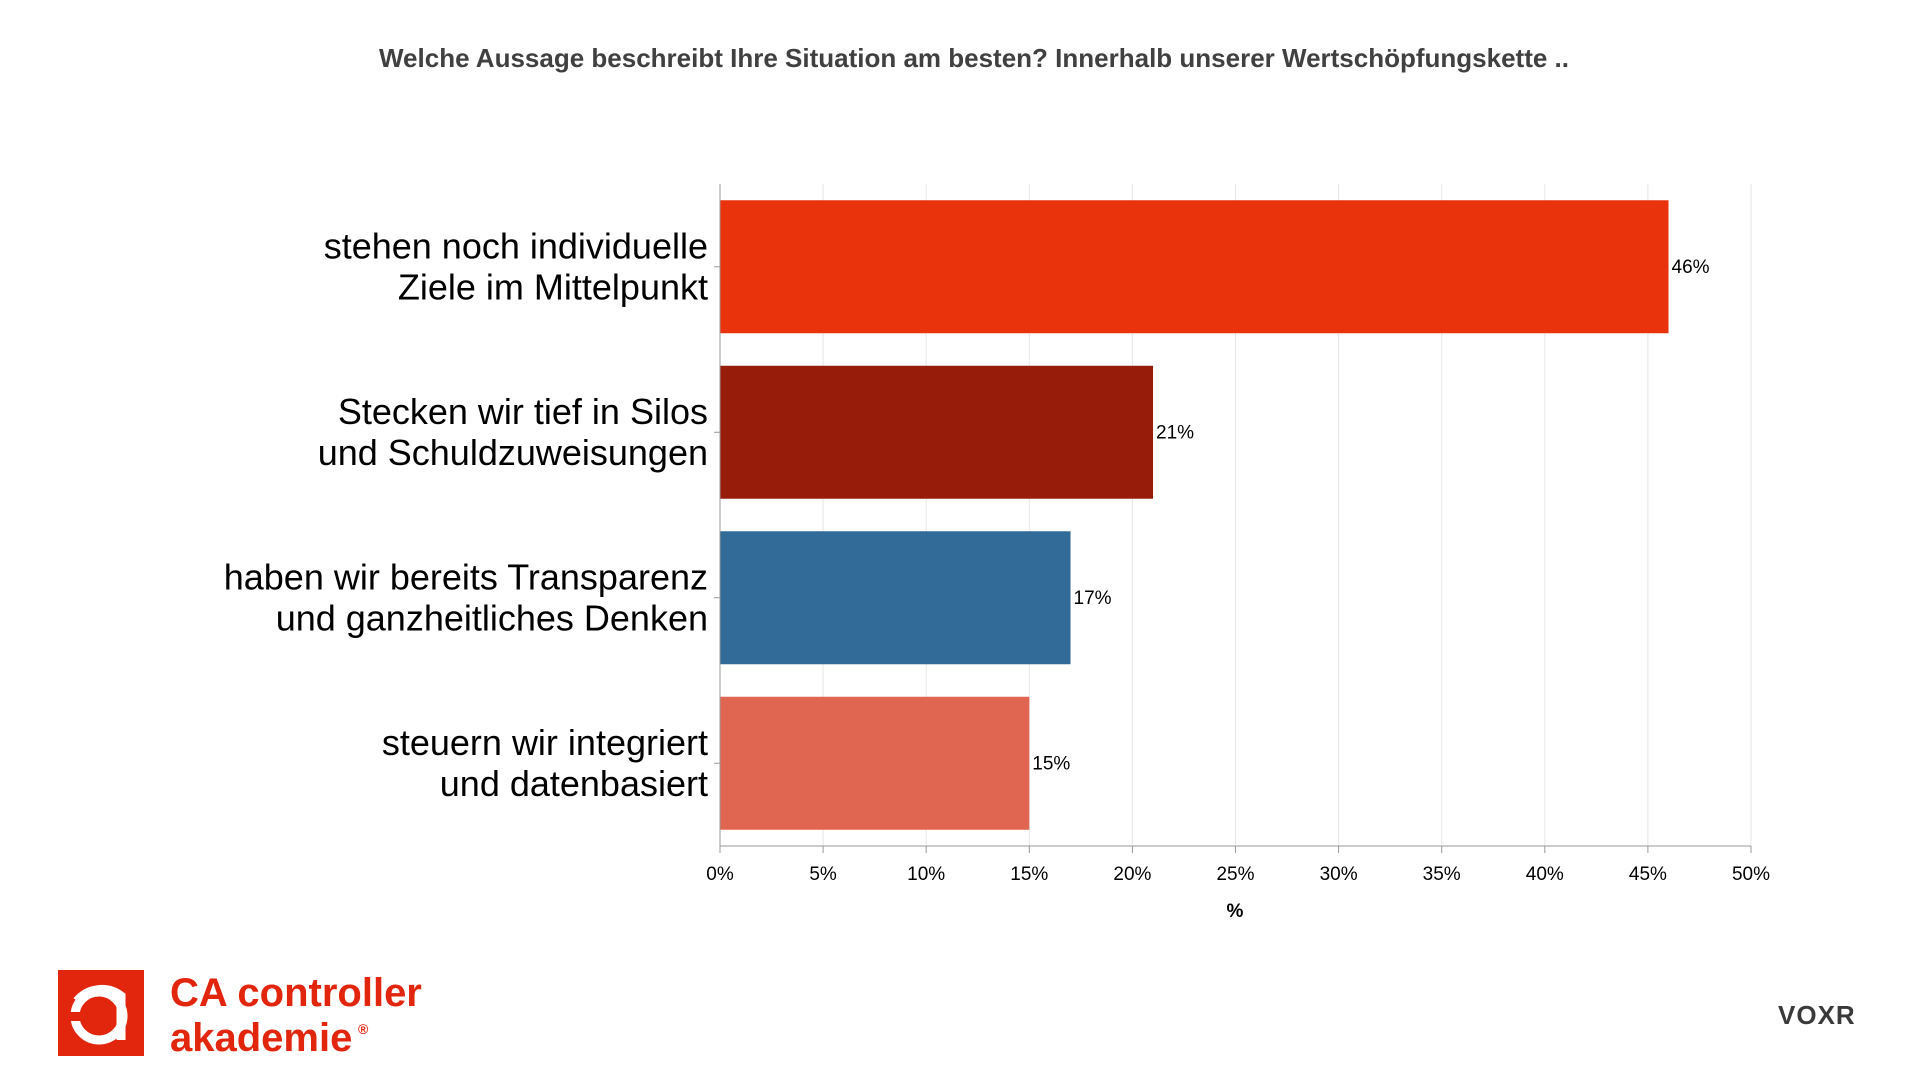  I want to click on voxr-logo-text: VOXR, so click(1817, 1015).